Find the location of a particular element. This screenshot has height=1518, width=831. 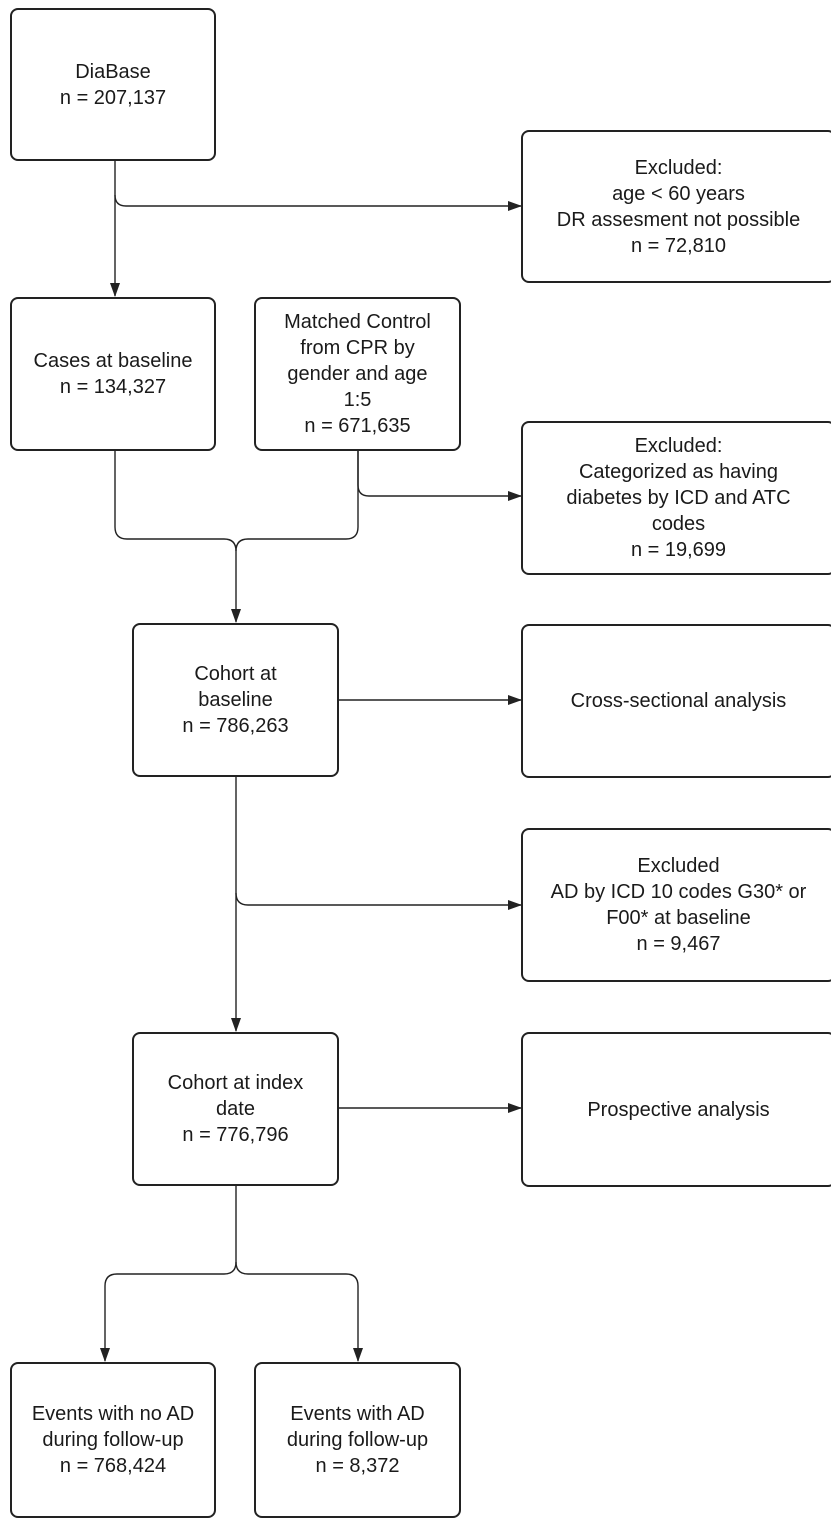

cohort-baseline-box: Cohort at baseline n = 786,263 is located at coordinates (235, 700).